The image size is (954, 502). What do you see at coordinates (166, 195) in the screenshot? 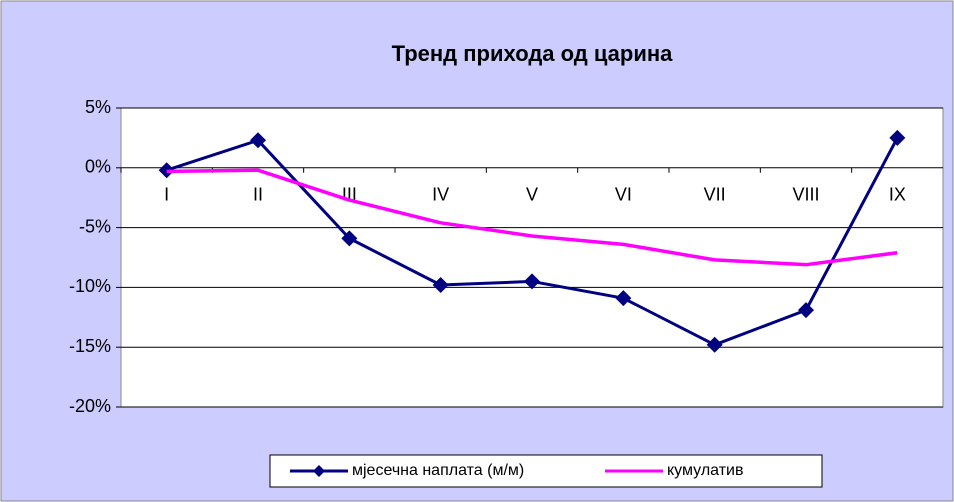
I see `x-tick-label: I` at bounding box center [166, 195].